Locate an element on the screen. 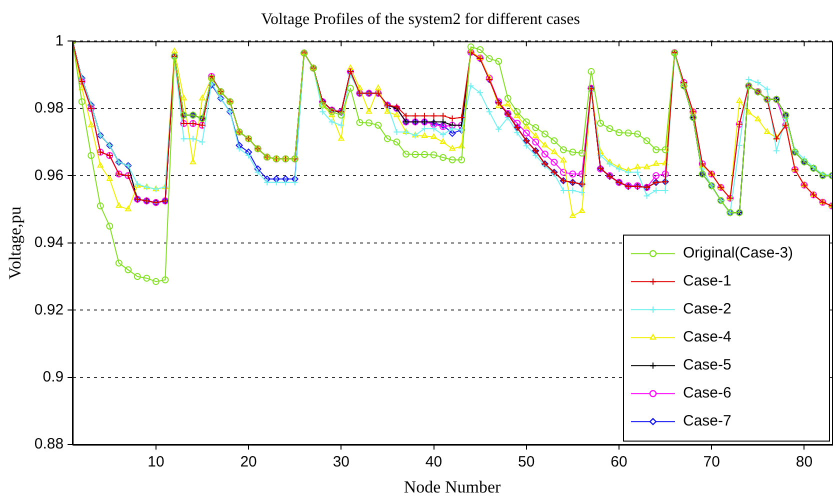 Image resolution: width=837 pixels, height=502 pixels. y-tick-label: 1 is located at coordinates (59, 41).